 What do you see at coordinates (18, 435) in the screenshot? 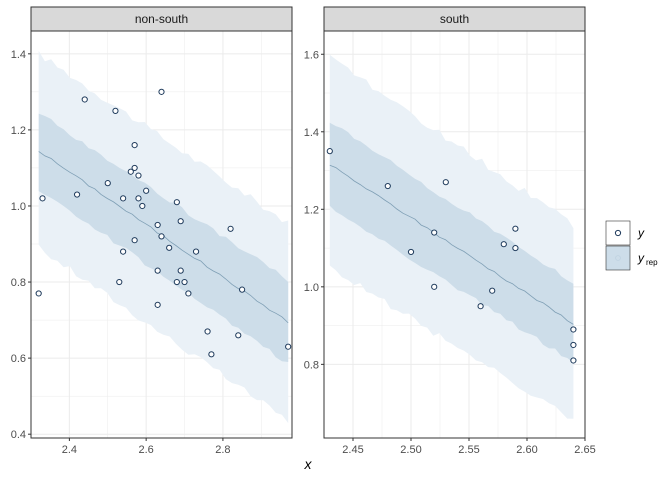
I see `y-tick-label: 0.4` at bounding box center [18, 435].